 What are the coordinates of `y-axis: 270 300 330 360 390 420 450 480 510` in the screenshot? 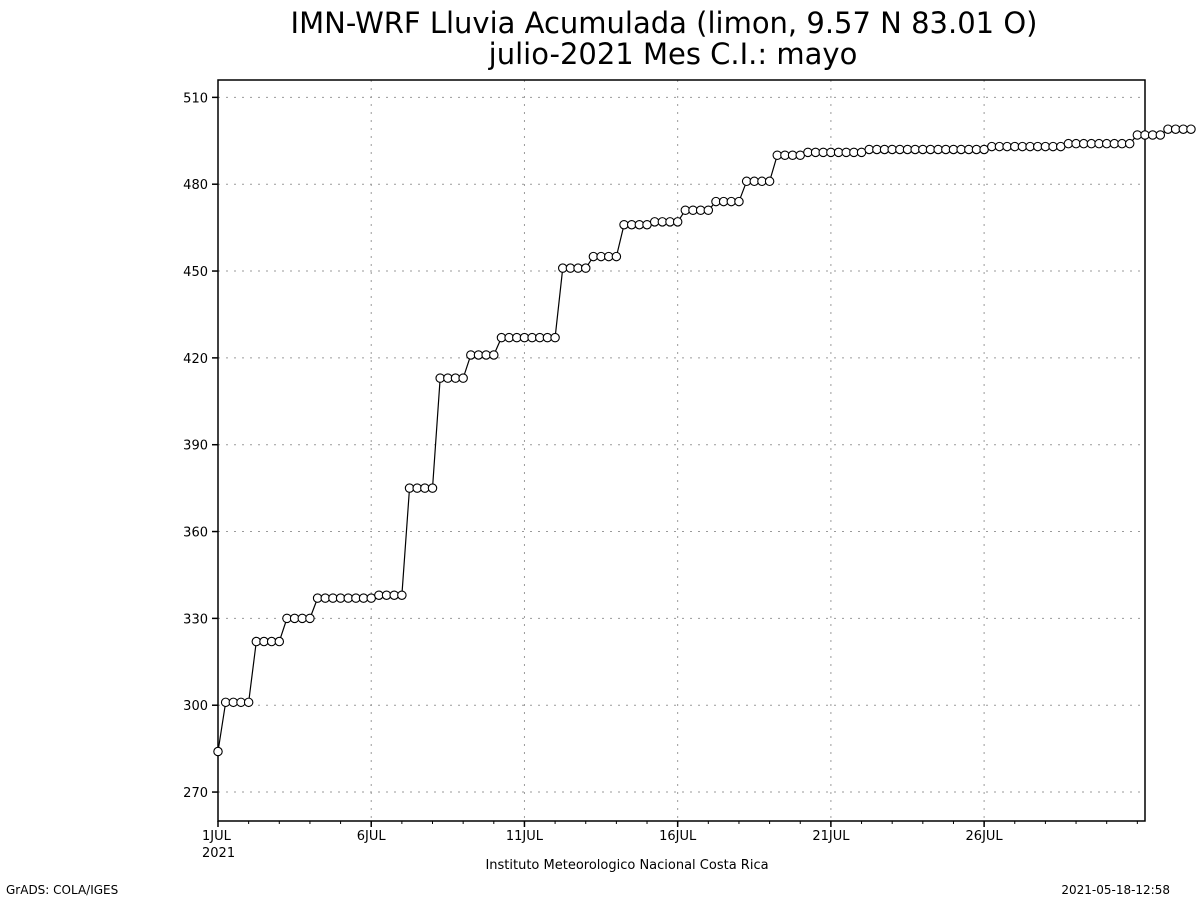 It's located at (200, 446).